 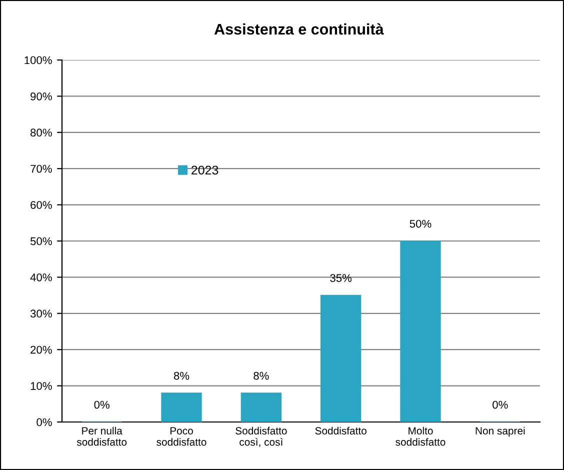 What do you see at coordinates (341, 278) in the screenshot?
I see `text: 35%` at bounding box center [341, 278].